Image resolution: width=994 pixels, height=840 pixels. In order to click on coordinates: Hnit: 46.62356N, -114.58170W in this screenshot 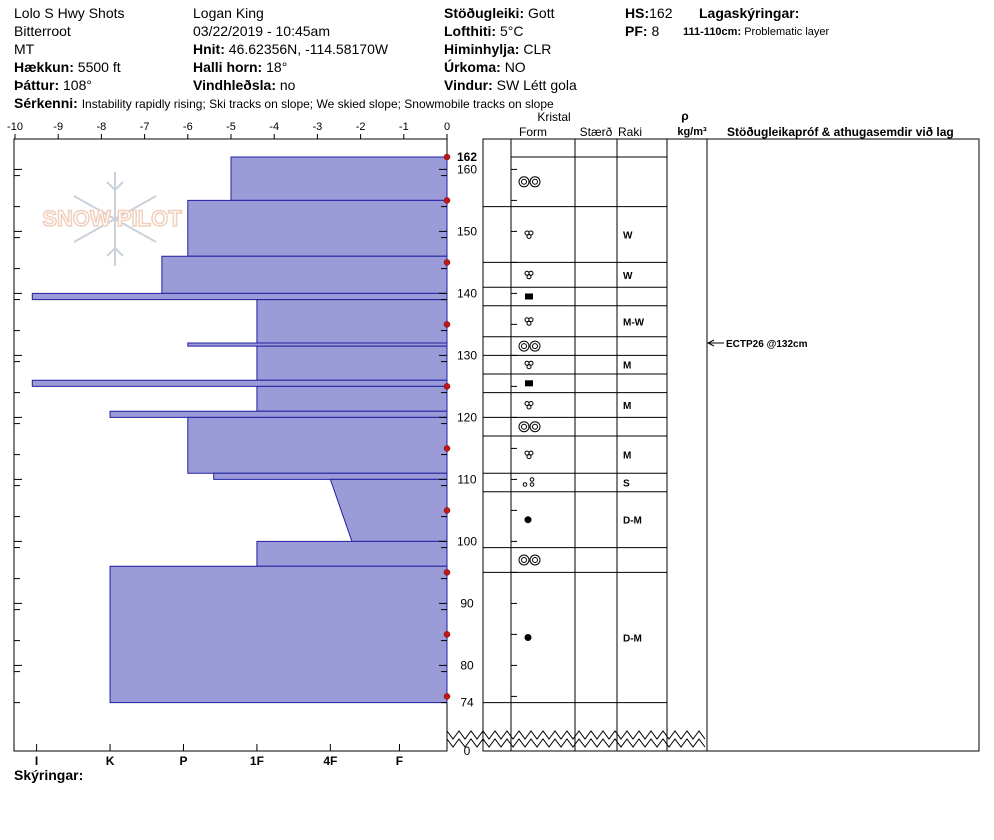, I will do `click(290, 49)`.